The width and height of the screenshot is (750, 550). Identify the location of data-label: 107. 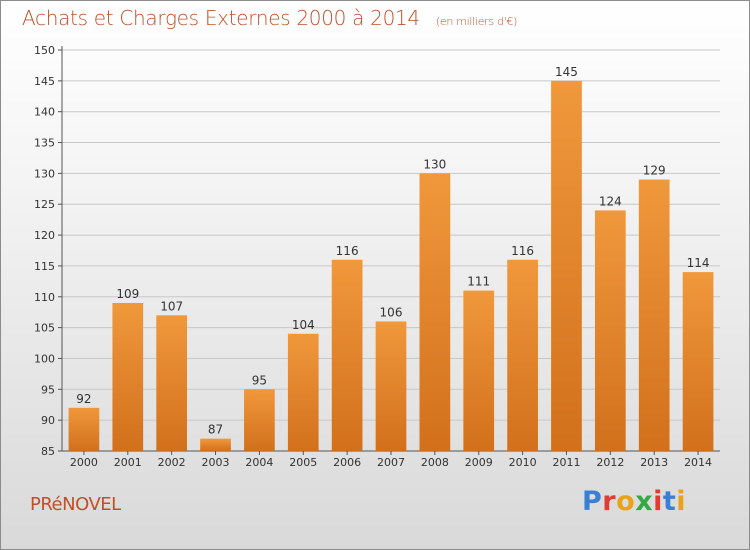
(171, 306).